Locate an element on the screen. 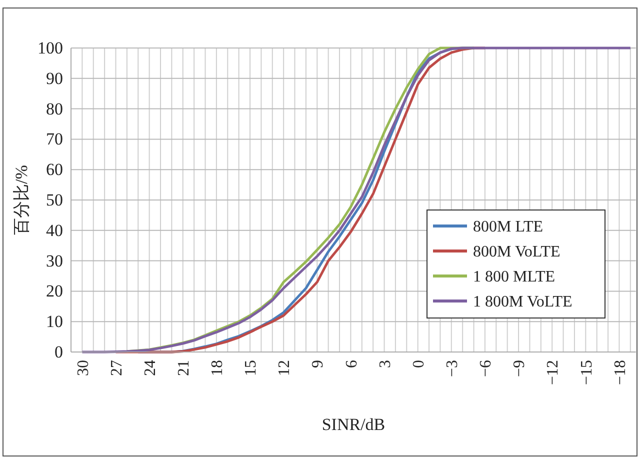  y-tick-label: 10 is located at coordinates (54, 322).